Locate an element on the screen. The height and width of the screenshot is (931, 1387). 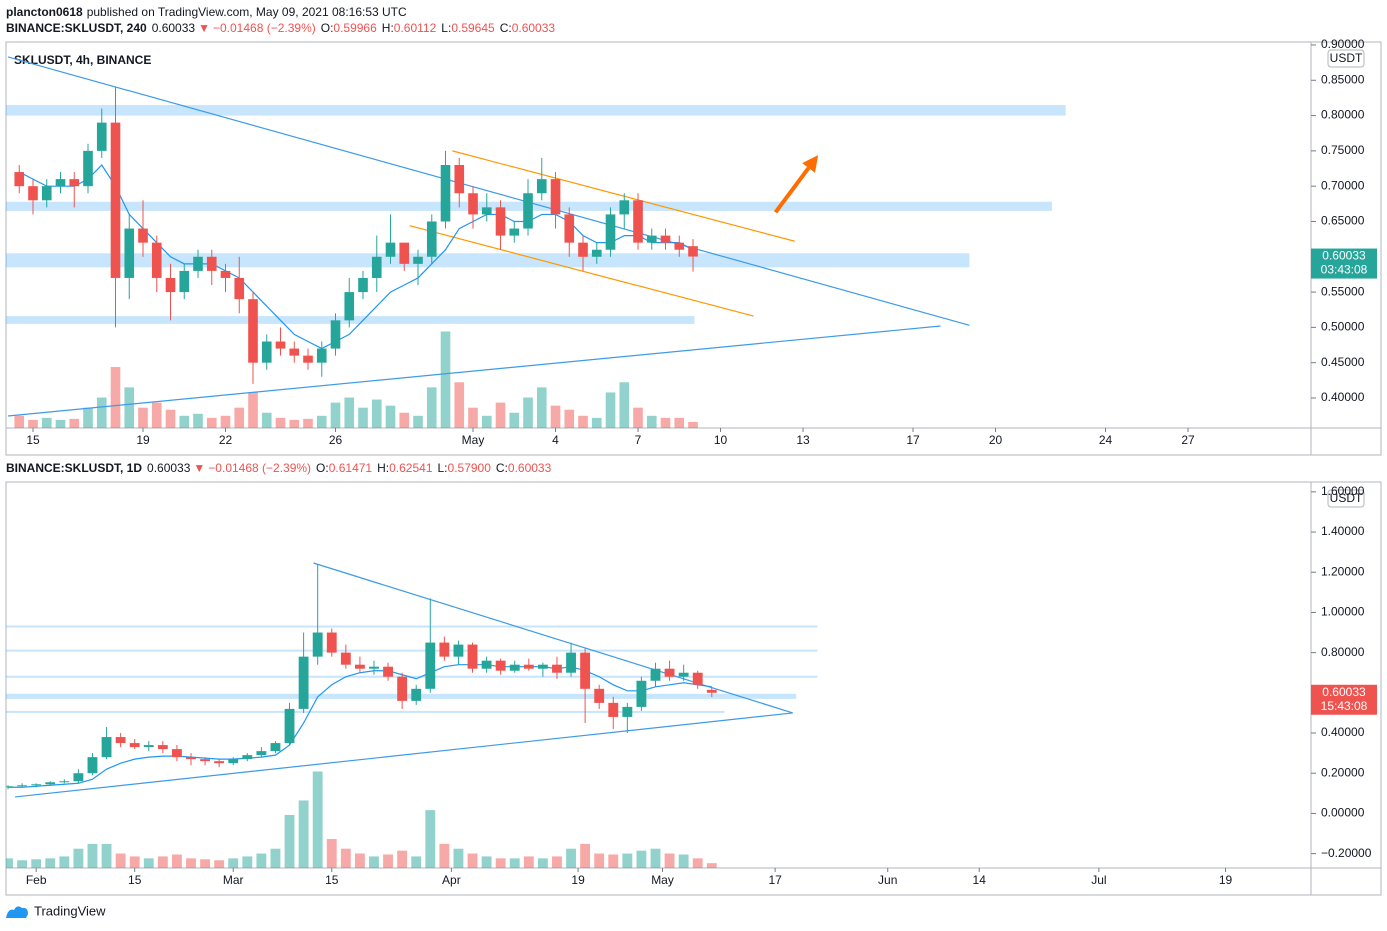
price-tag-countdown: 03:43:08 is located at coordinates (1344, 270).